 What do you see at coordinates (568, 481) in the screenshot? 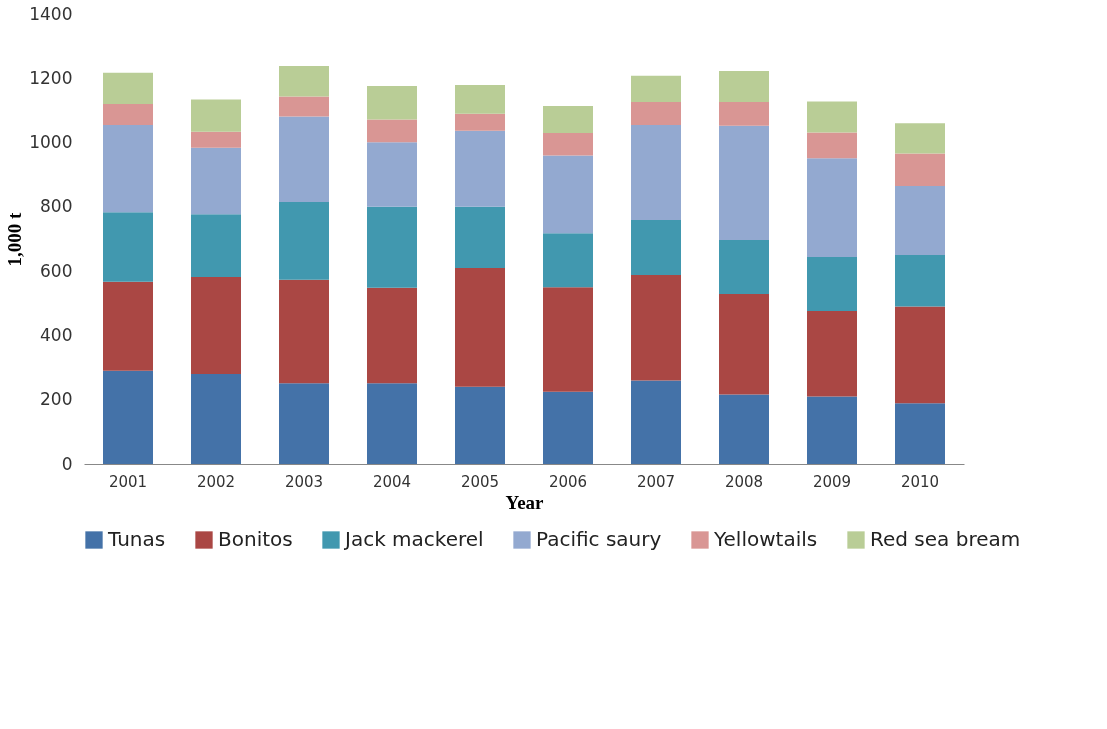
I see `x-tick-label: 2006` at bounding box center [568, 481].